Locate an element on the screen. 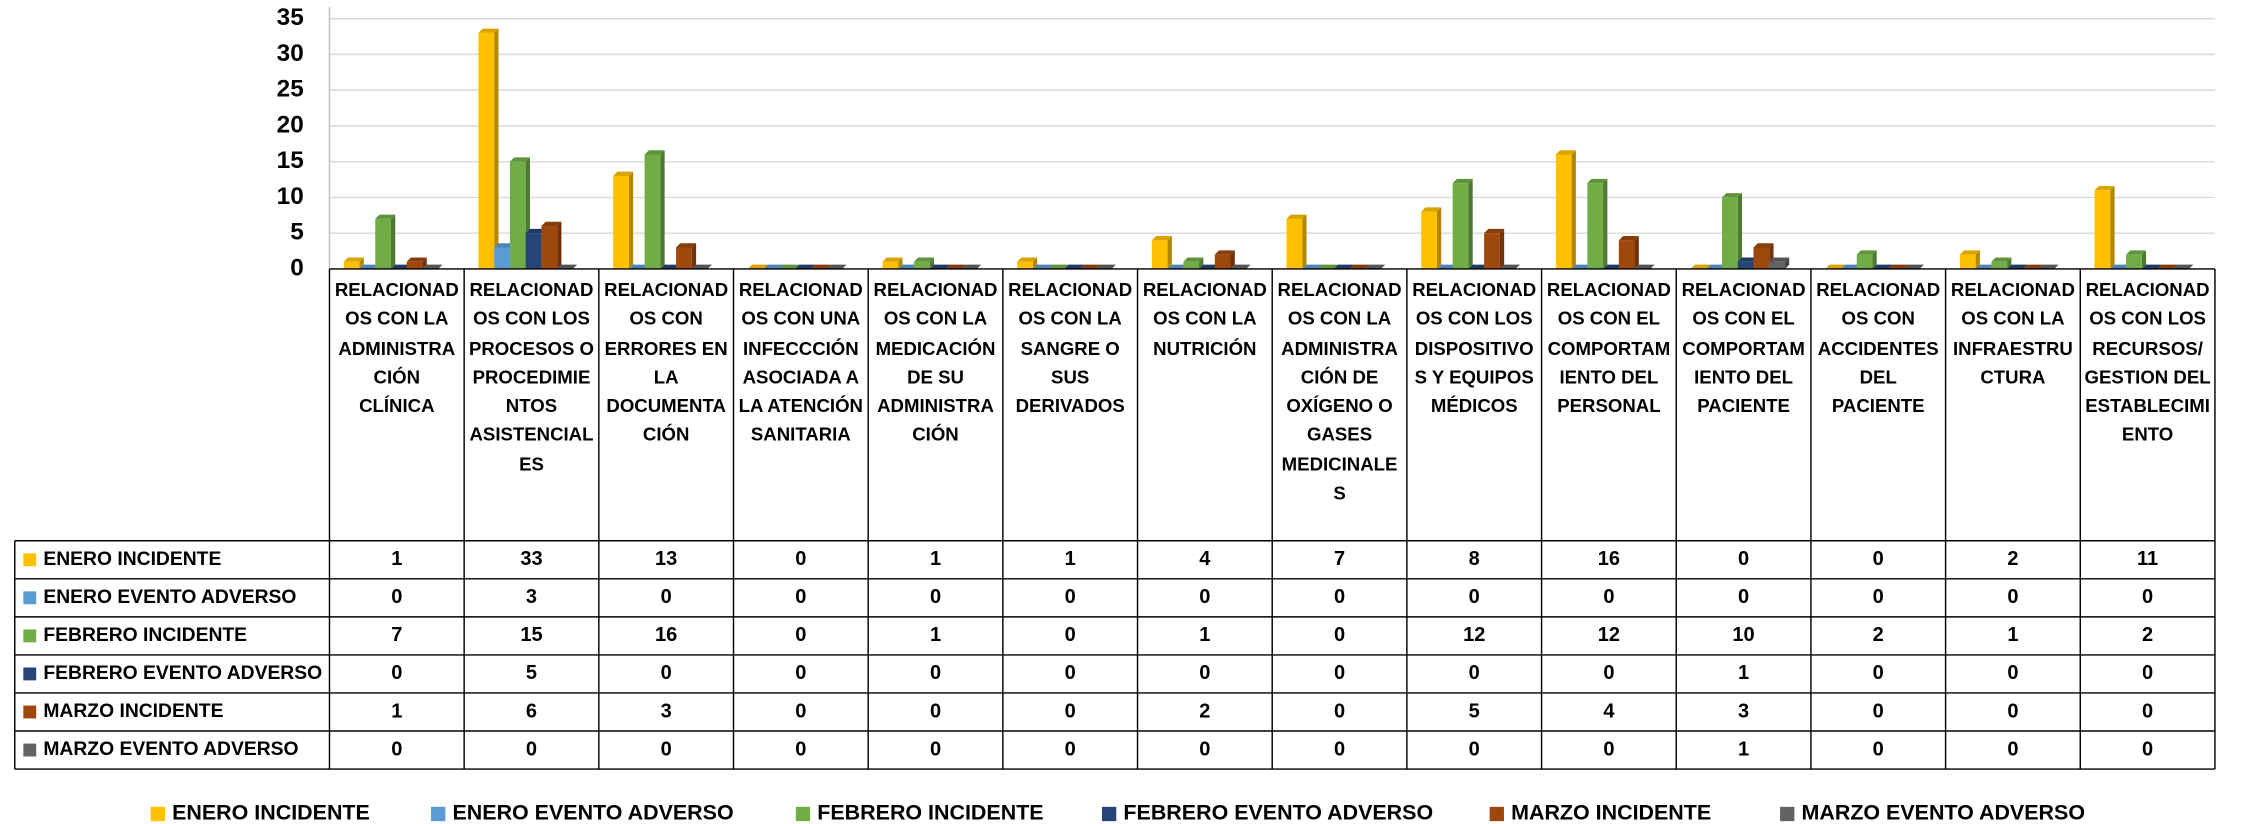 This screenshot has height=824, width=2244. table-cell: 33 is located at coordinates (531, 559).